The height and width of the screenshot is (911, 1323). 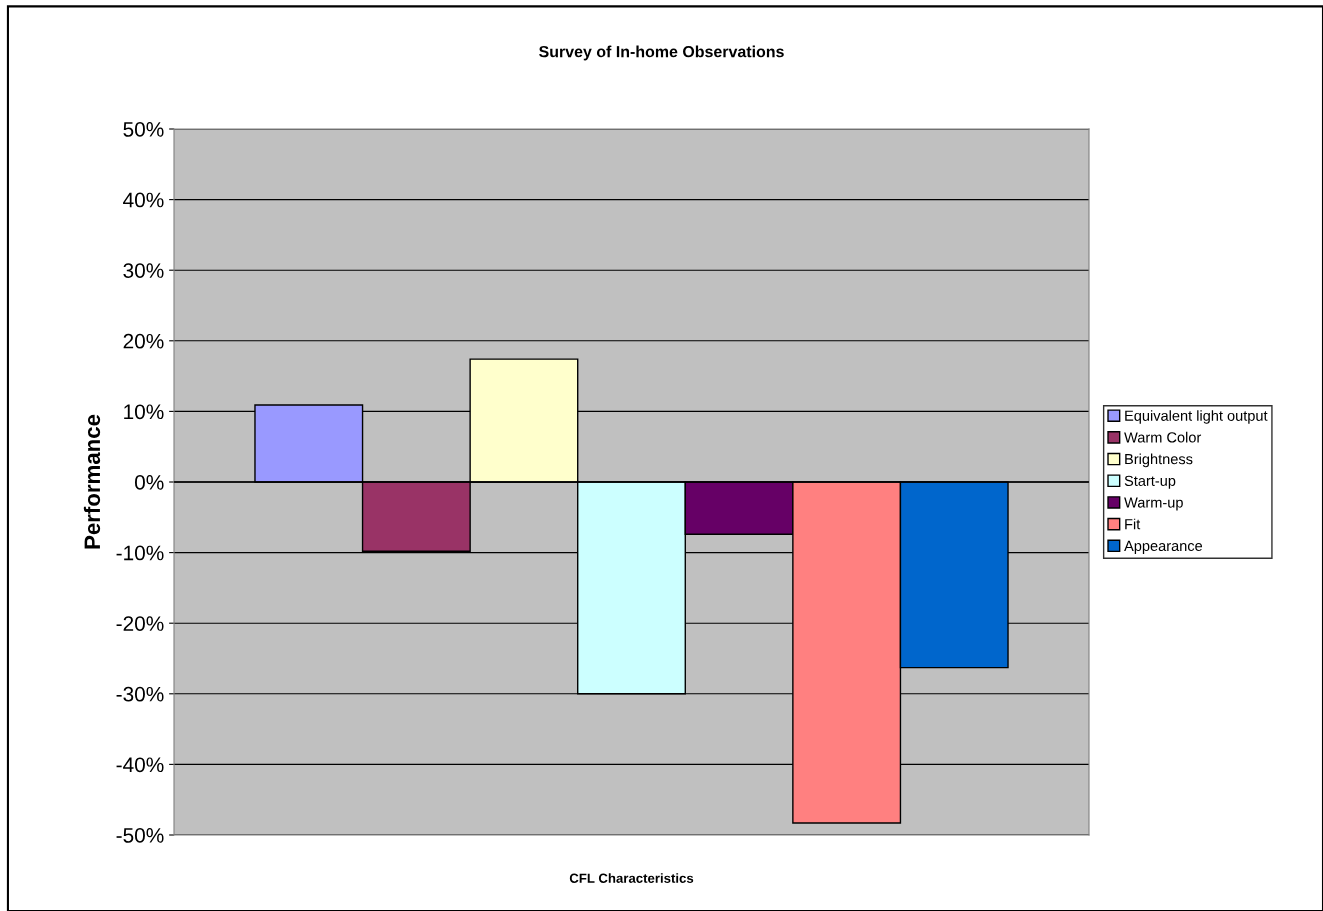 I want to click on y-axis-title: Performance, so click(x=92, y=481).